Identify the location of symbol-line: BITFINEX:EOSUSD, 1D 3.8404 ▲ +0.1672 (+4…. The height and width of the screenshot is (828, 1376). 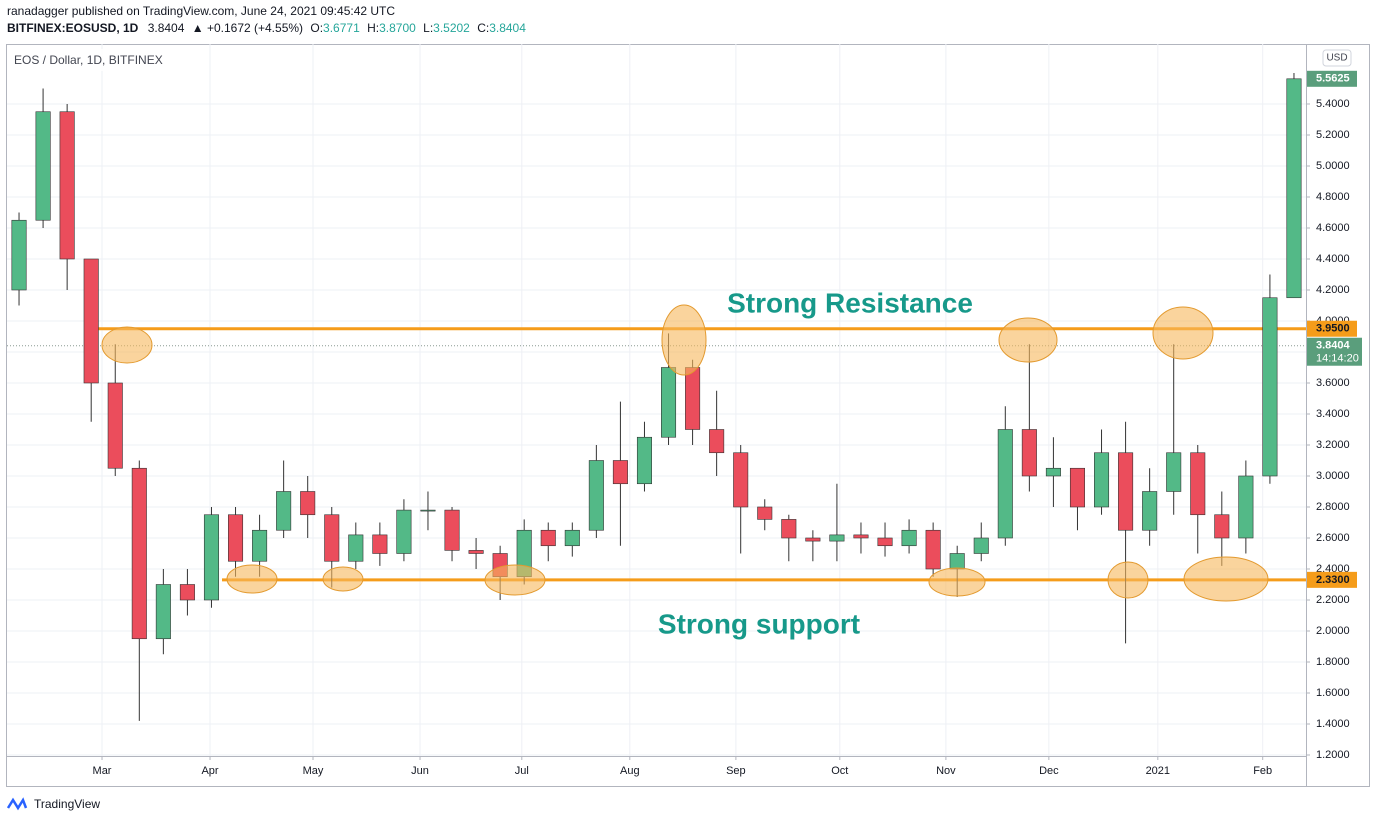
(266, 28).